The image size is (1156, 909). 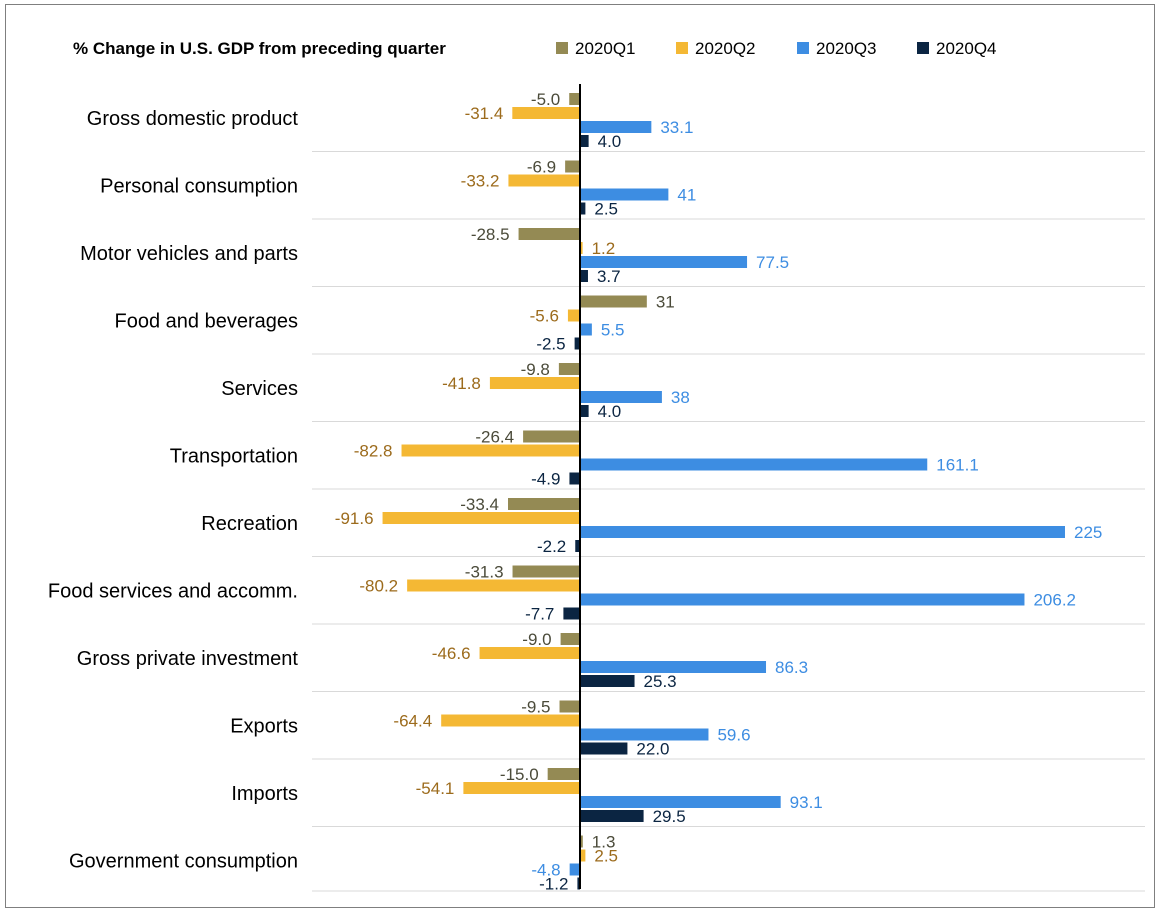 I want to click on data-label: -33.4, so click(x=479, y=504).